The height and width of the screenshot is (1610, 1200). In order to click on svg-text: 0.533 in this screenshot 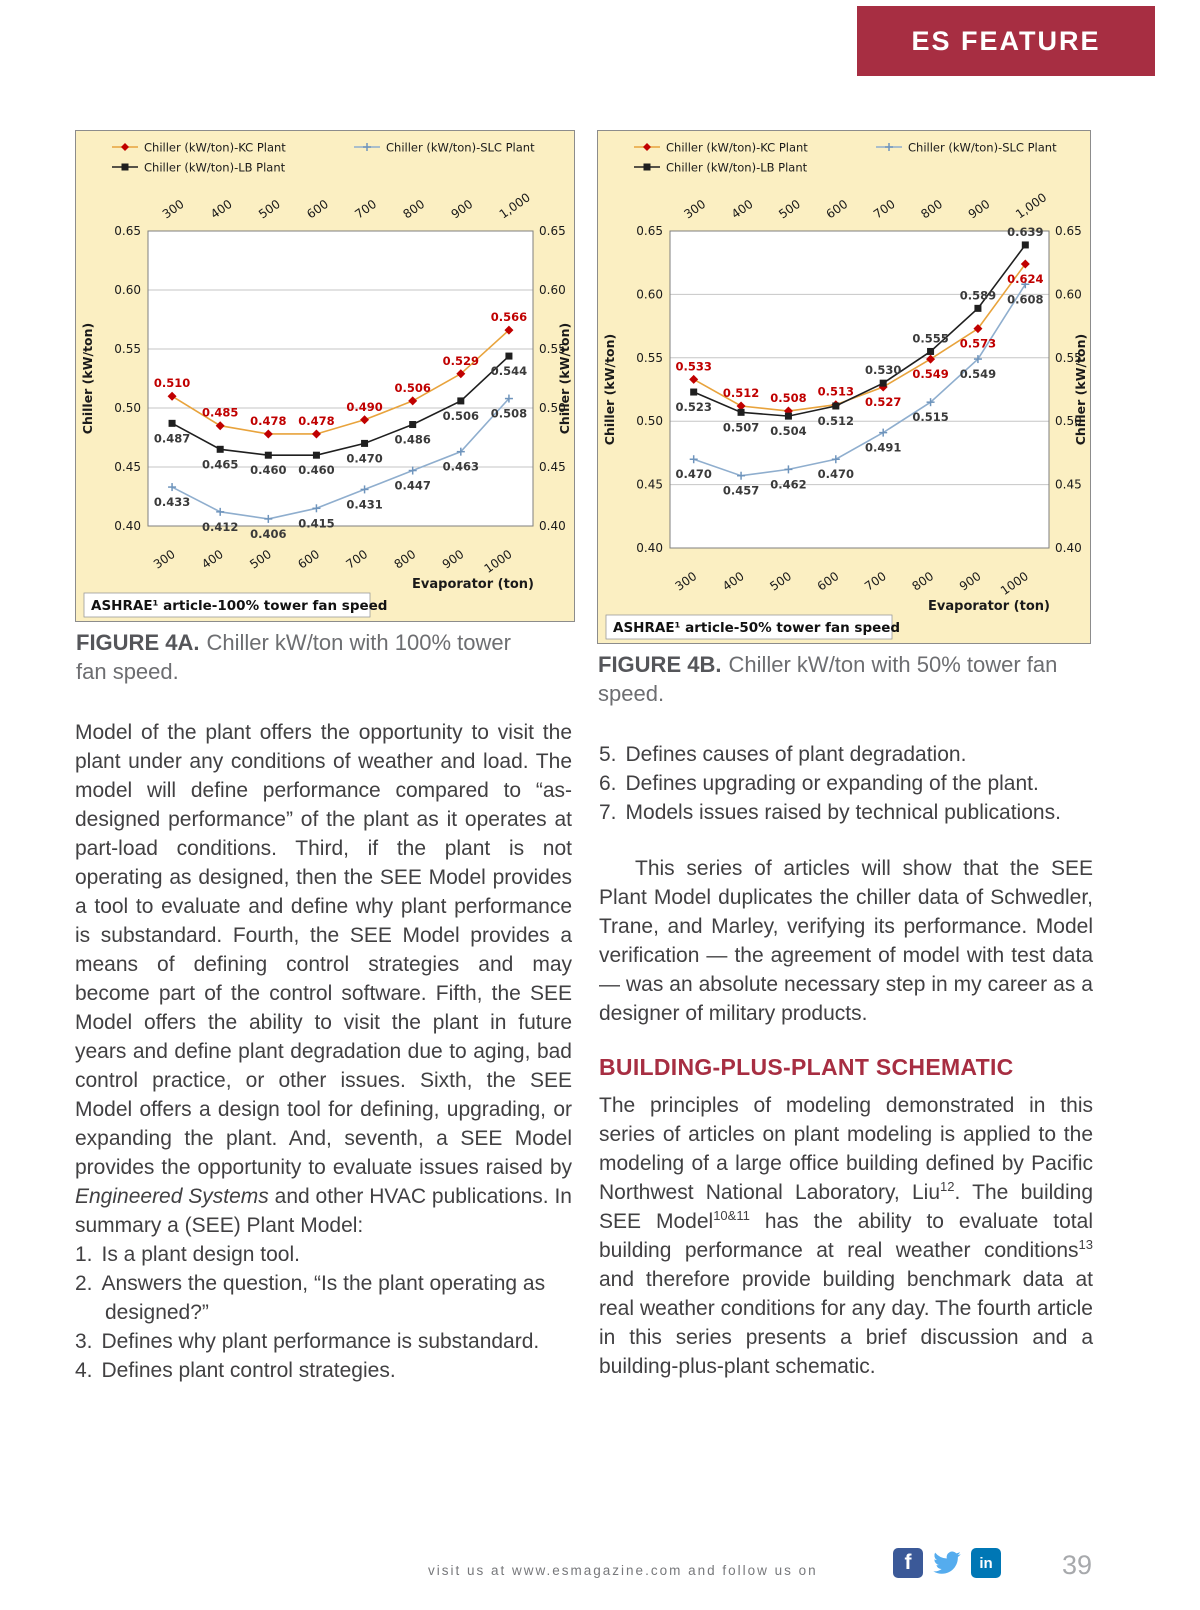, I will do `click(693, 366)`.